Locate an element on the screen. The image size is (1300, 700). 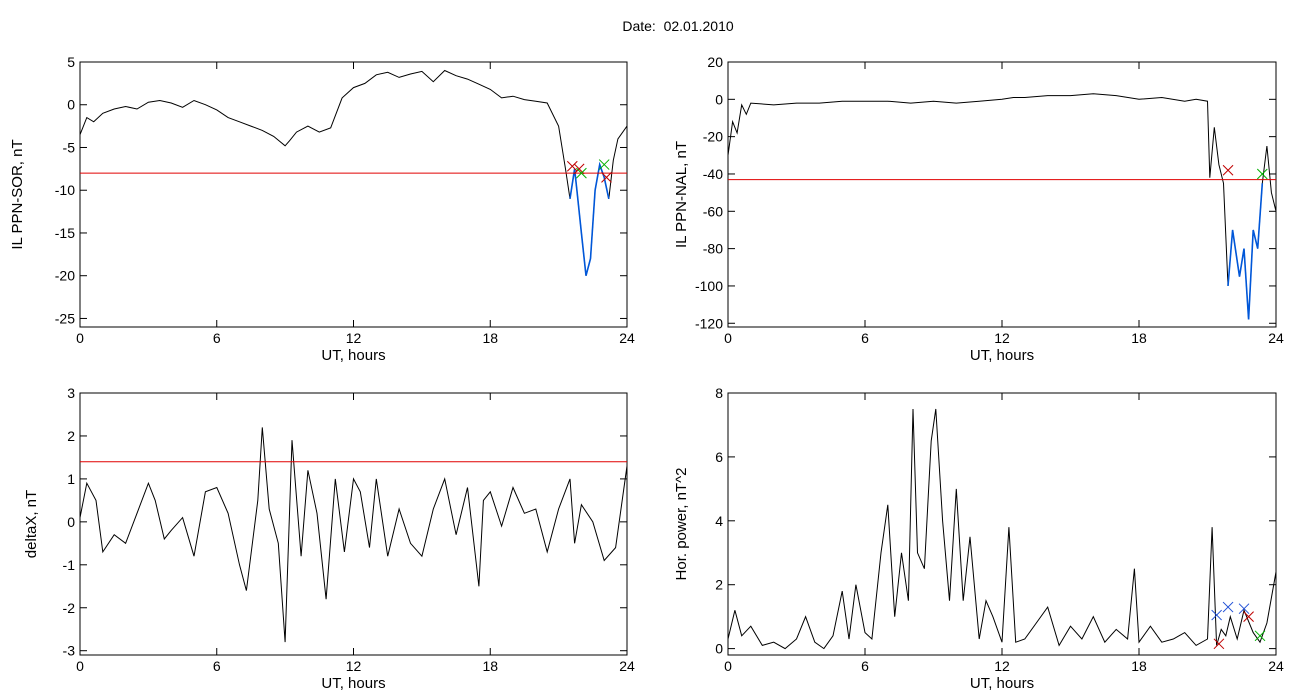
y-tick-label: -40 is located at coordinates (713, 174).